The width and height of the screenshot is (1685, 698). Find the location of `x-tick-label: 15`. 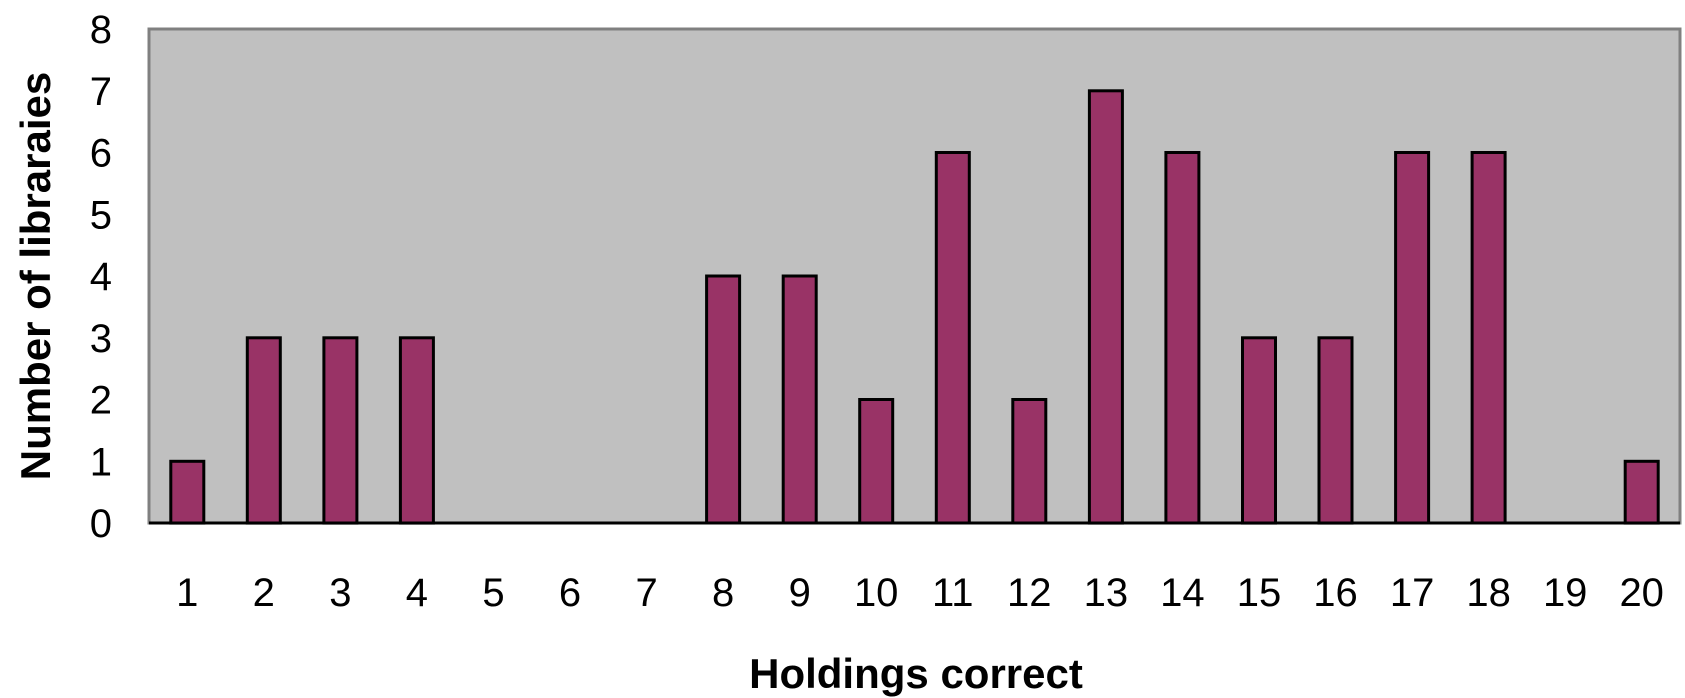

x-tick-label: 15 is located at coordinates (1259, 593).